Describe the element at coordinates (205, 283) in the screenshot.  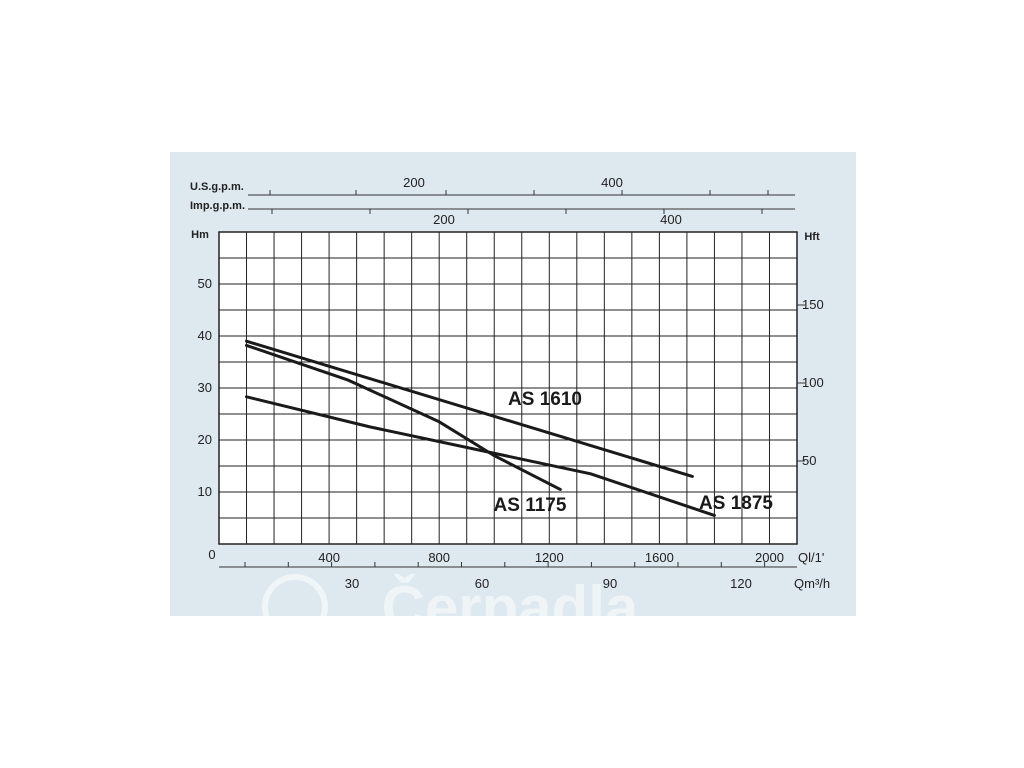
I see `y-left-tick-label: 50` at that location.